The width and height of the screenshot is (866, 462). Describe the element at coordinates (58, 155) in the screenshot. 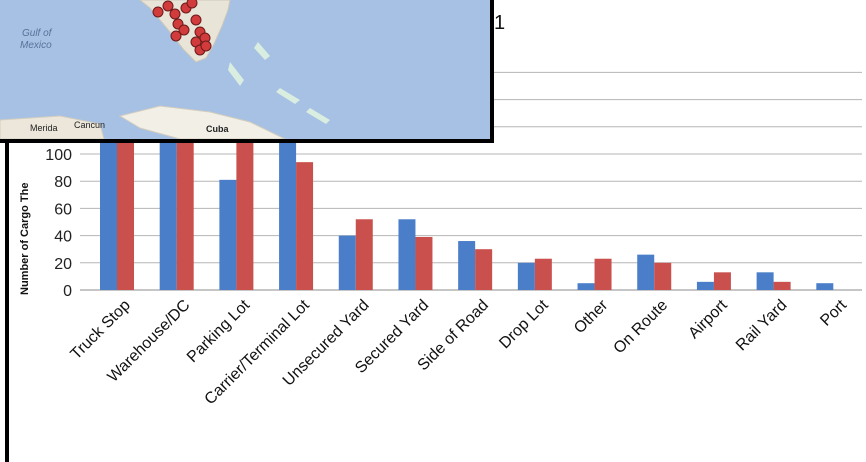

I see `y-tick-label: 100` at that location.